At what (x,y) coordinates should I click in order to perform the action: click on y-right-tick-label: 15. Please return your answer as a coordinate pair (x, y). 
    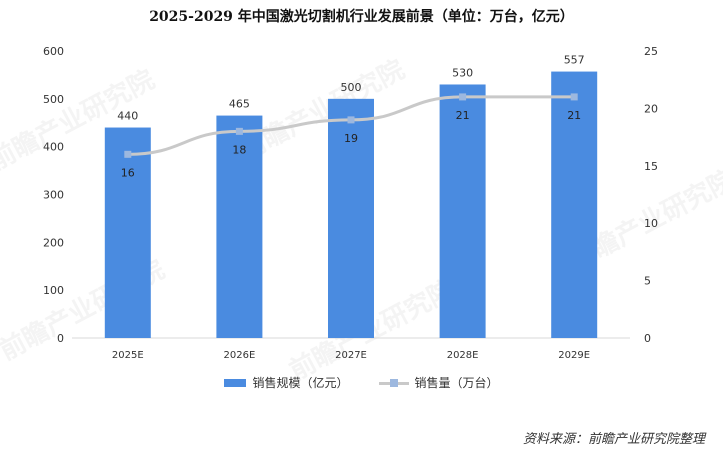
    Looking at the image, I should click on (651, 166).